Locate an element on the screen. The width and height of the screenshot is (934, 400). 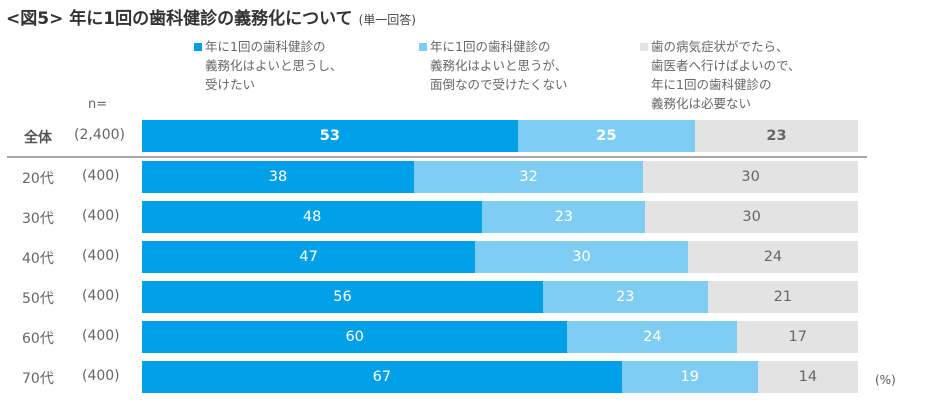
legend-item-series2: 年に1回の歯科健診の 義務化はよいと思うが、 面倒なので受けたくない is located at coordinates (493, 65).